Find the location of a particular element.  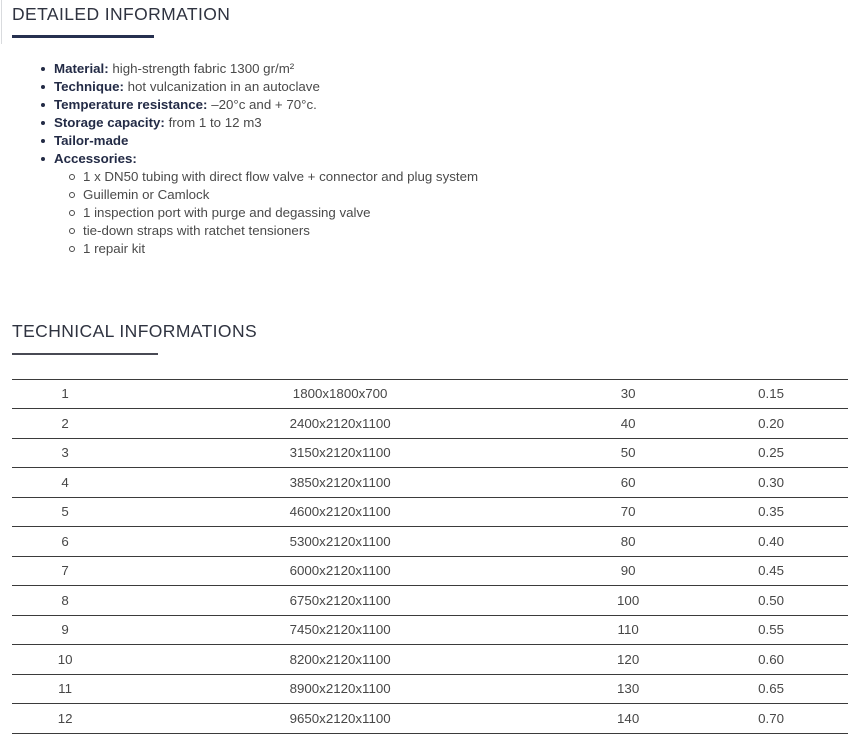

title-thin-underline is located at coordinates (85, 354).